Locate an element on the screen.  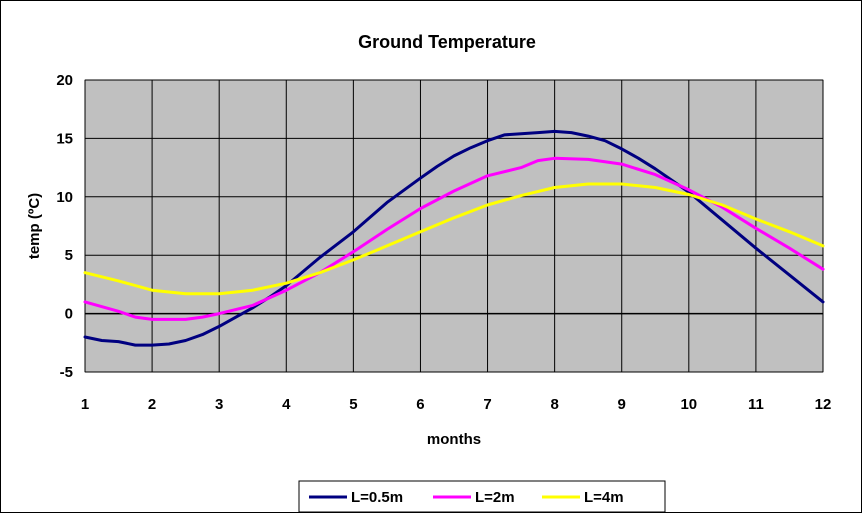
legend-label-l-0-5m: L=0.5m is located at coordinates (377, 497).